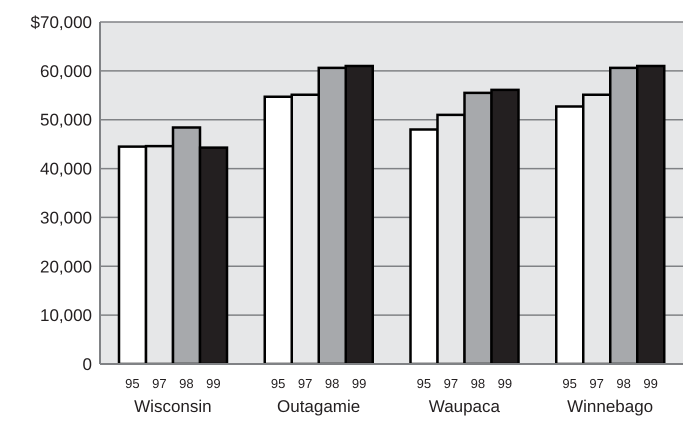 The height and width of the screenshot is (424, 685). Describe the element at coordinates (132, 383) in the screenshot. I see `series-label: 95` at that location.